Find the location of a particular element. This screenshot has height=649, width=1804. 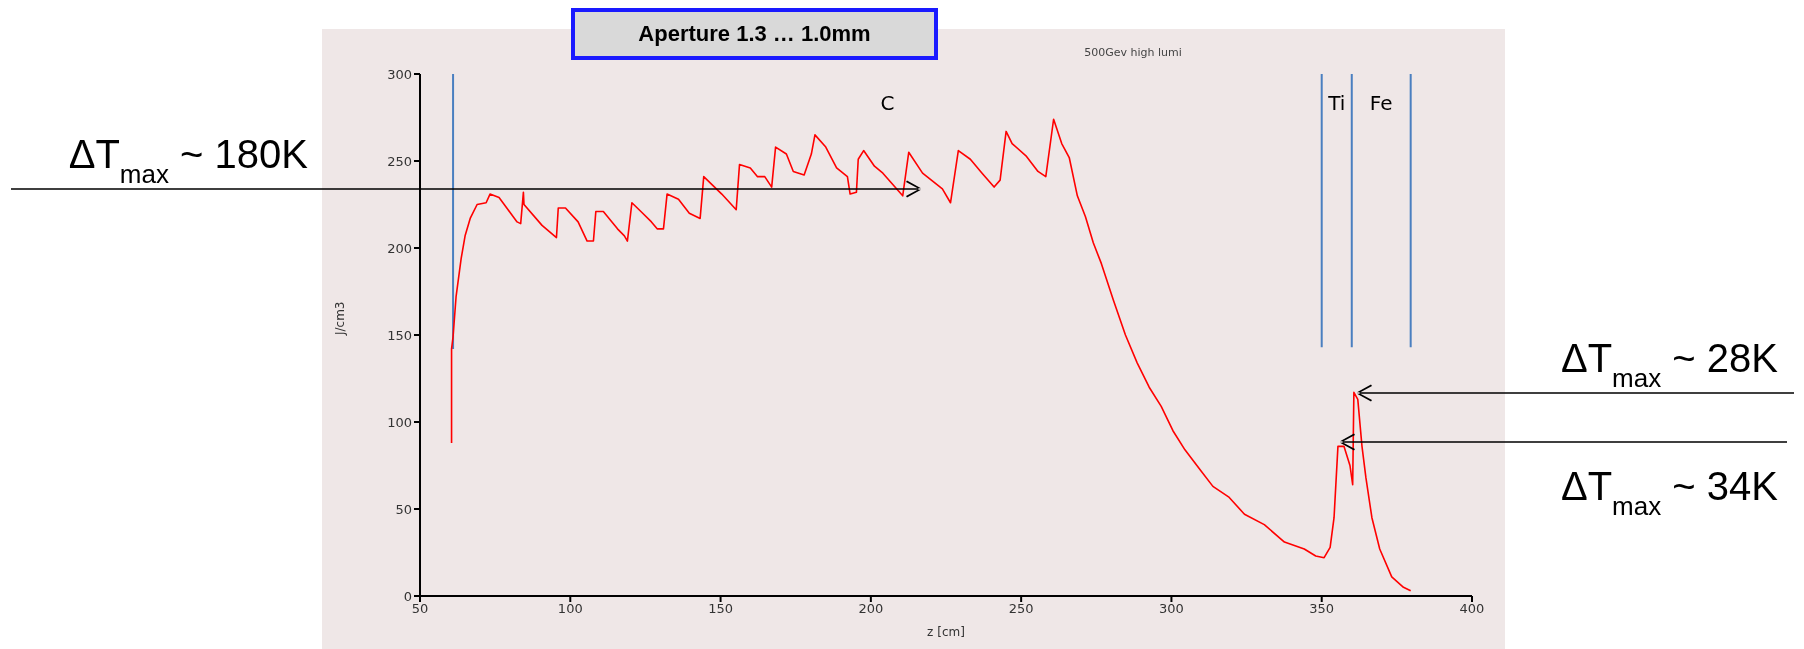

x-tick-label: 50 is located at coordinates (420, 609).